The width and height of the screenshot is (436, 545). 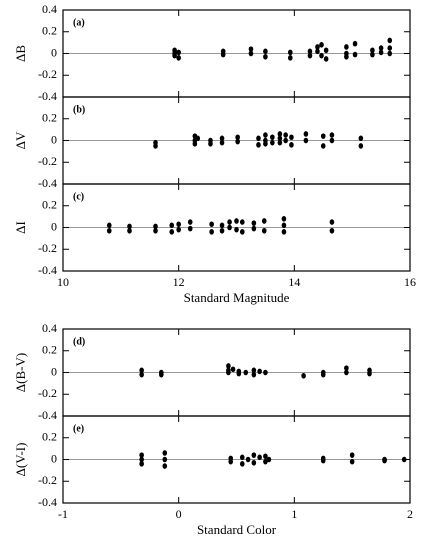 What do you see at coordinates (79, 109) in the screenshot?
I see `panel-label: (b)` at bounding box center [79, 109].